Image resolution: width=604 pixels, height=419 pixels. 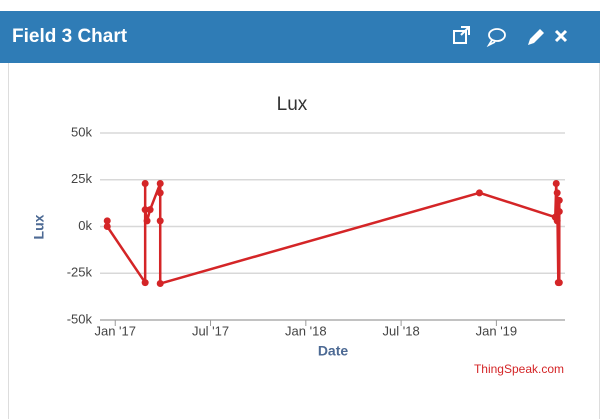 What do you see at coordinates (292, 104) in the screenshot?
I see `chart-title: Lux` at bounding box center [292, 104].